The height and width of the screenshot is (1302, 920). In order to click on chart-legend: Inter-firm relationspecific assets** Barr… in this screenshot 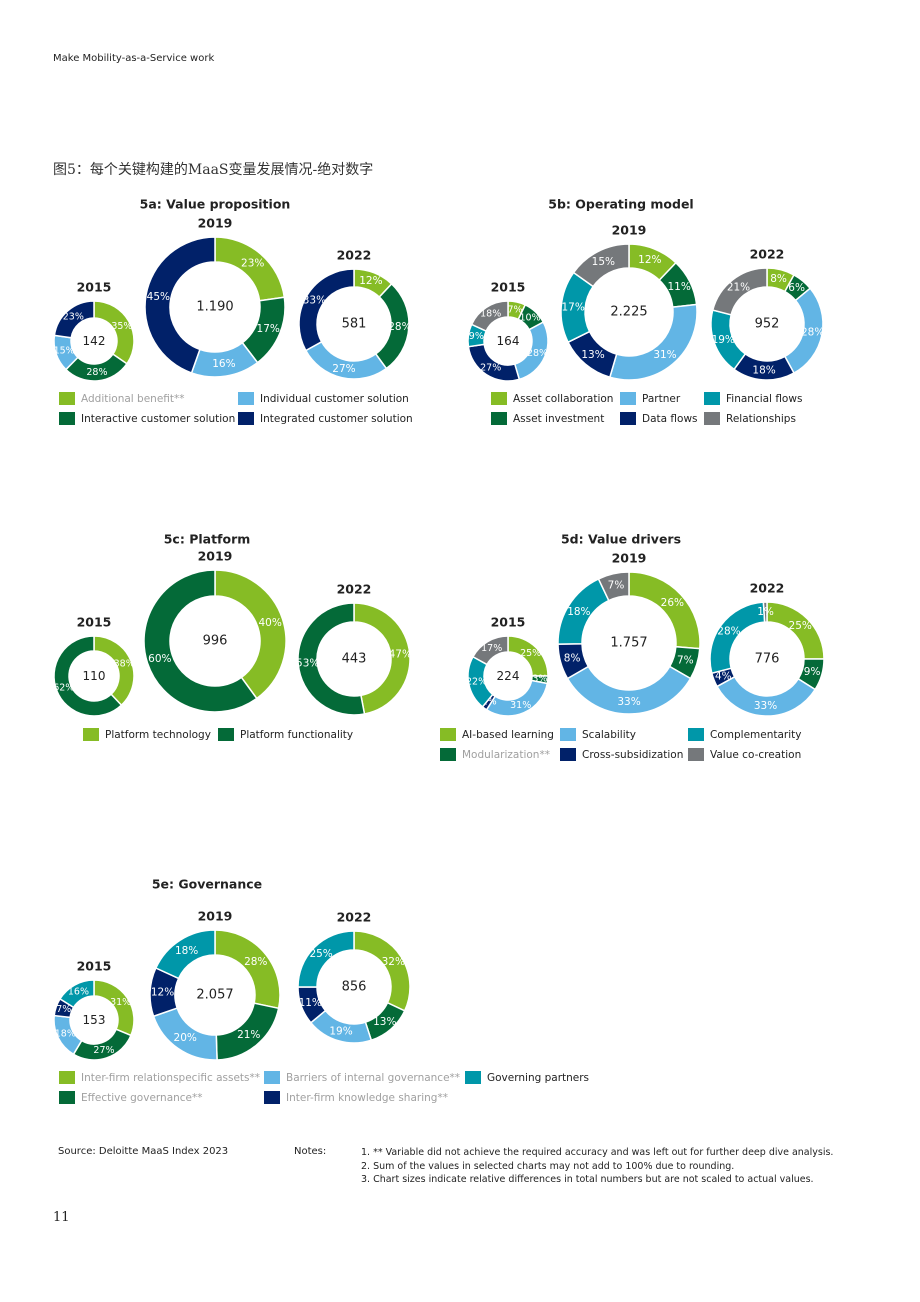, I will do `click(324, 1087)`.